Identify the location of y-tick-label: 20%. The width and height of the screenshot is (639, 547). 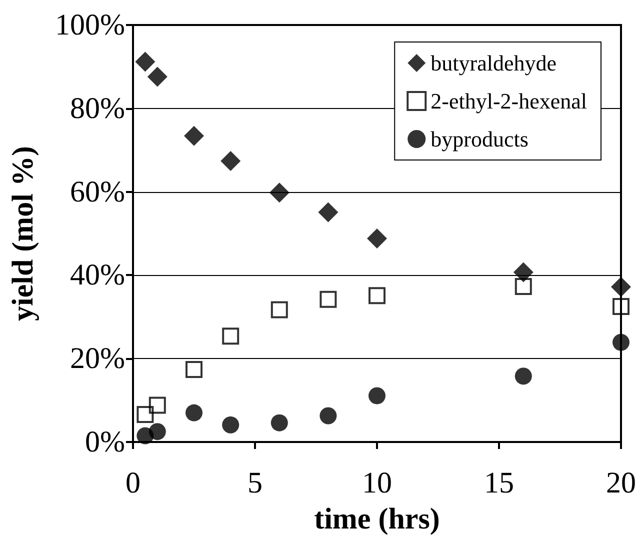
(97, 359).